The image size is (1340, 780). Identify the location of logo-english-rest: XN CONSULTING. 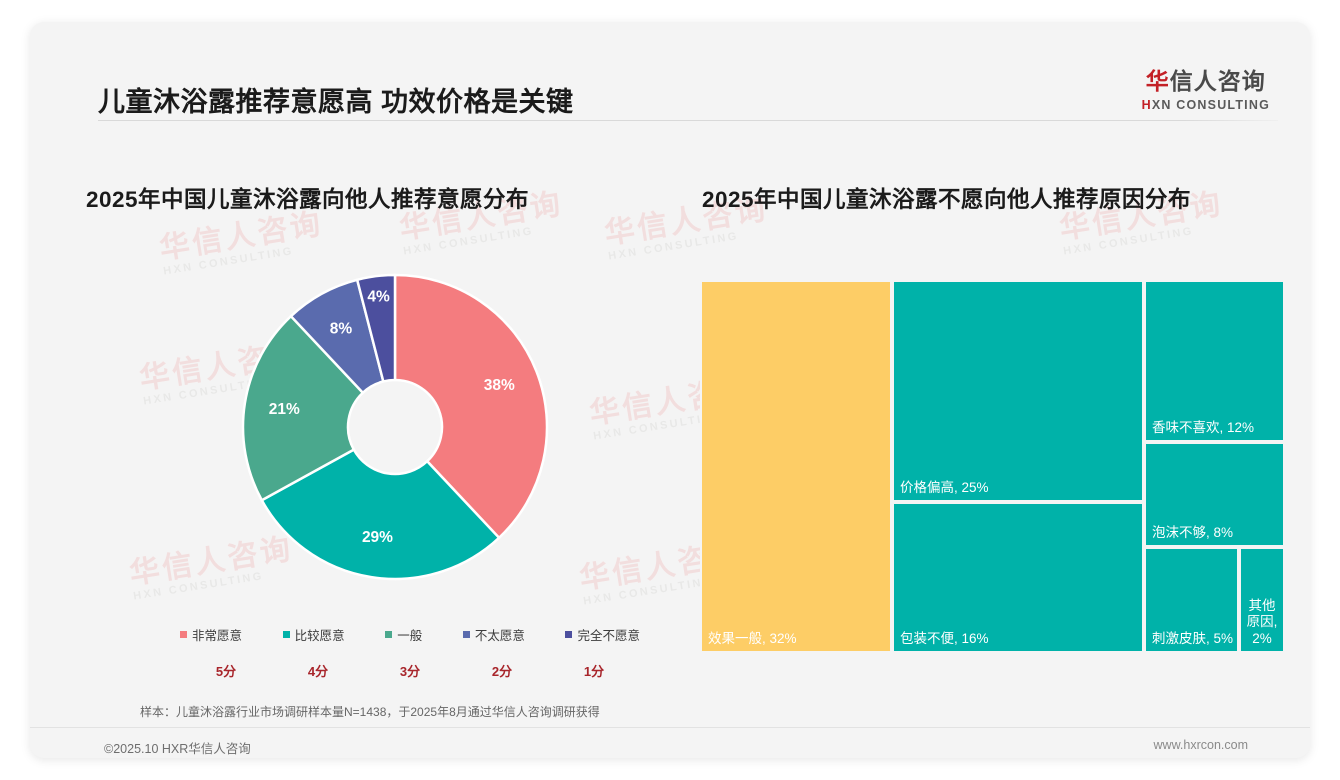
(1210, 105).